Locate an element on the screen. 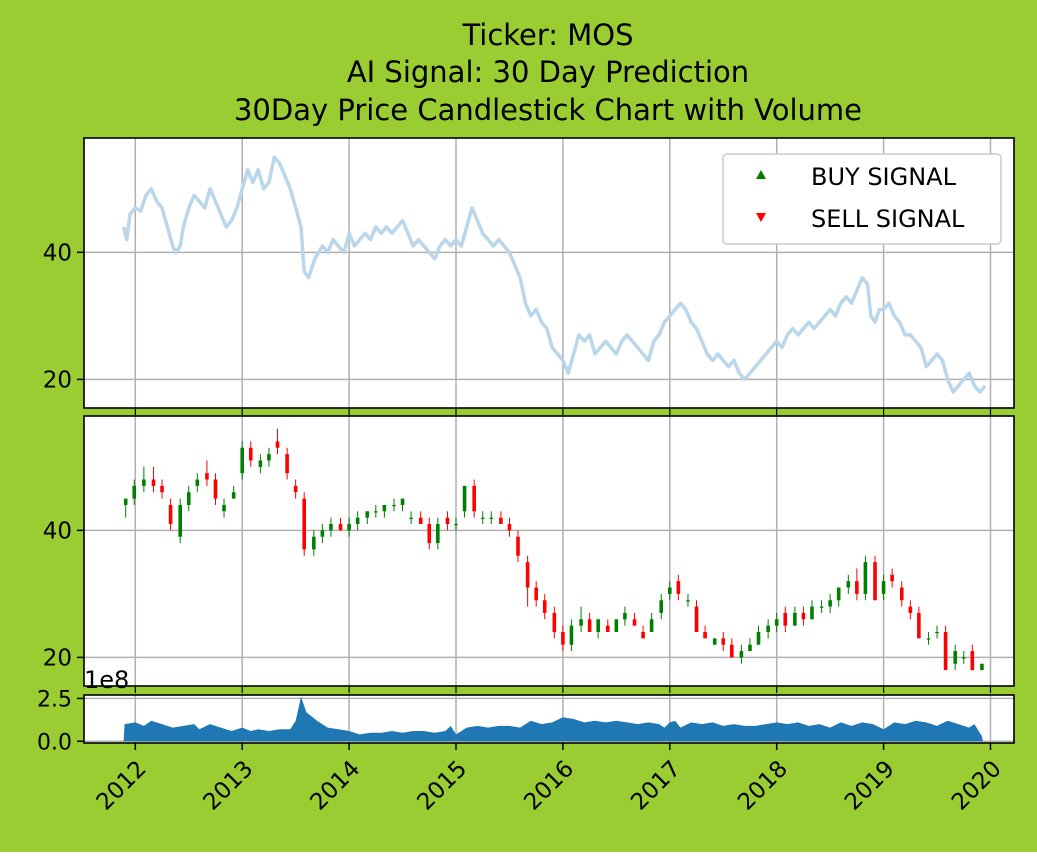  volume-panel-frame is located at coordinates (549, 719).